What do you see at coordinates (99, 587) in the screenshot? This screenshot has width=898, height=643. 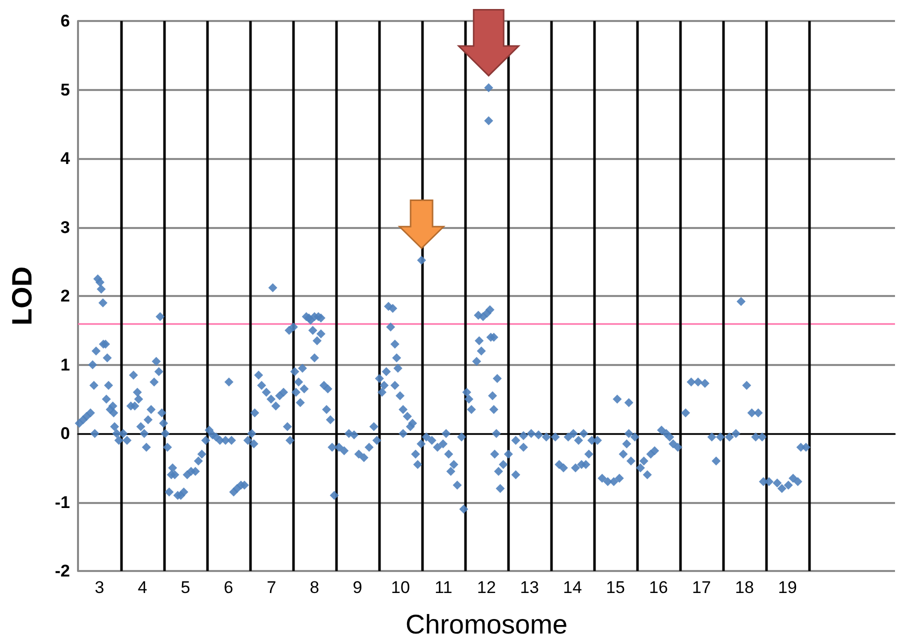 I see `x-tick-label: 3` at bounding box center [99, 587].